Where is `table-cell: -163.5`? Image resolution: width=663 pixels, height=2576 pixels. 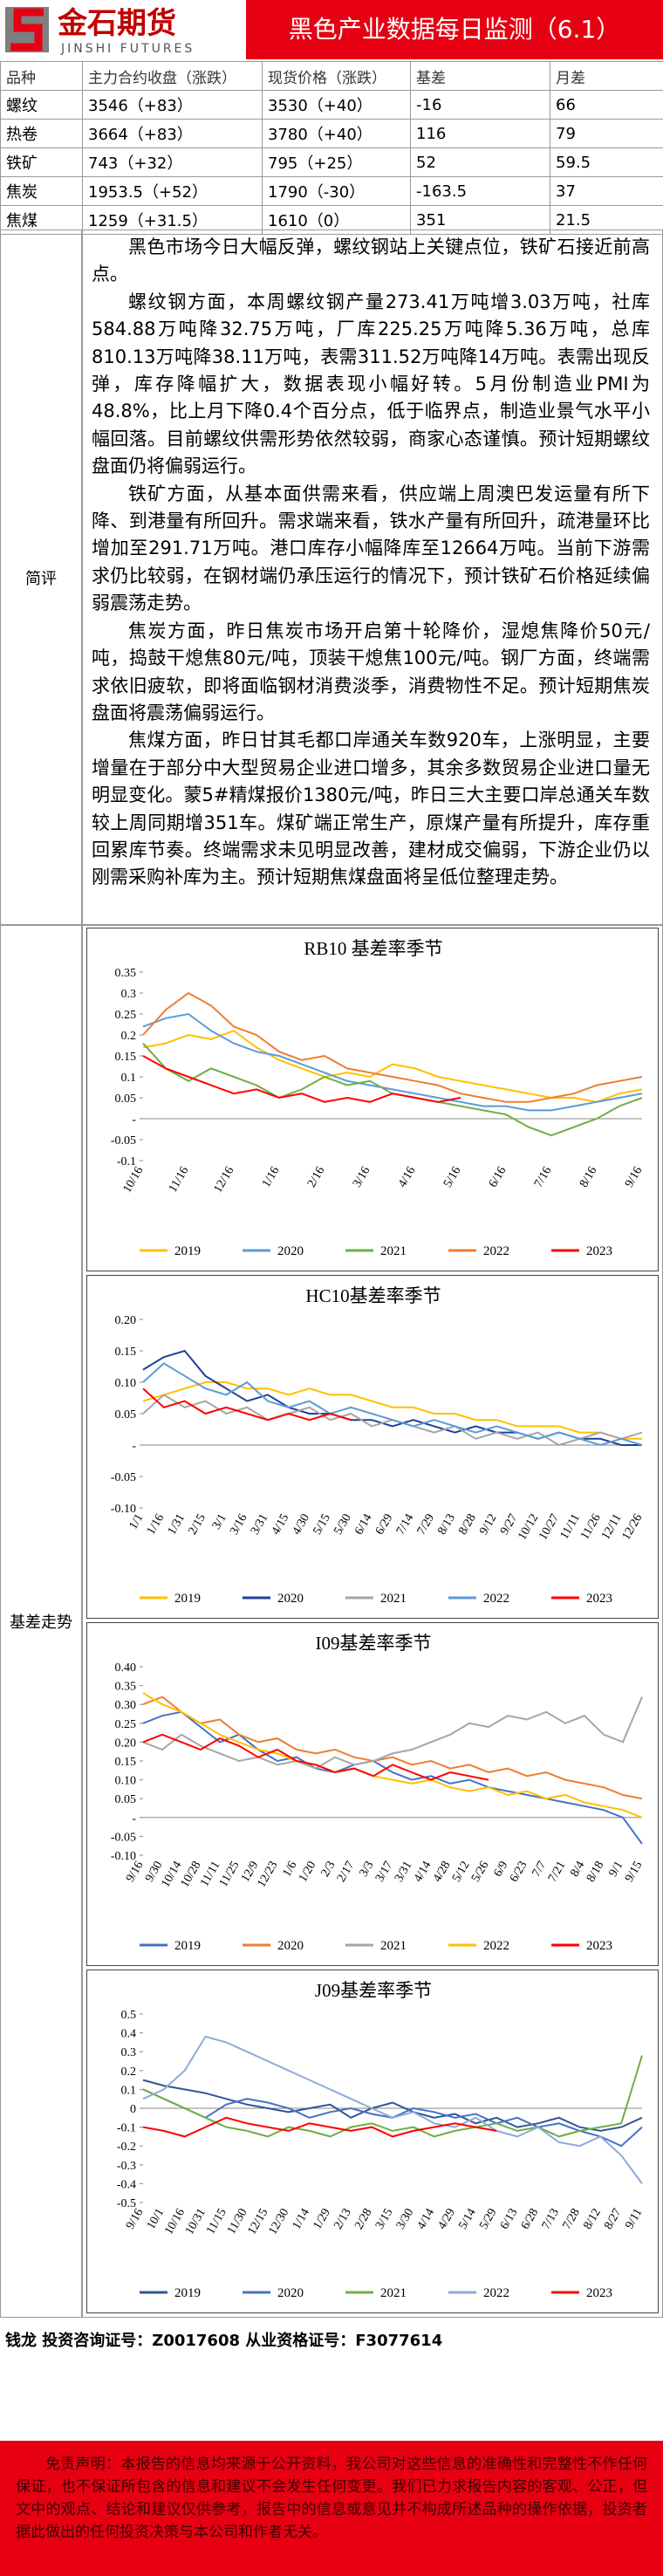
table-cell: -163.5 is located at coordinates (480, 191).